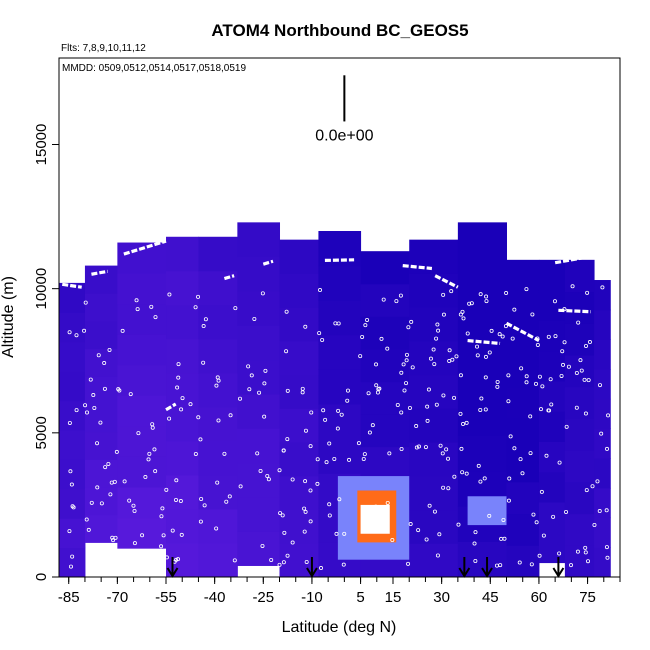 This screenshot has width=650, height=650. What do you see at coordinates (344, 135) in the screenshot?
I see `scale-label: 0.0e+00` at bounding box center [344, 135].